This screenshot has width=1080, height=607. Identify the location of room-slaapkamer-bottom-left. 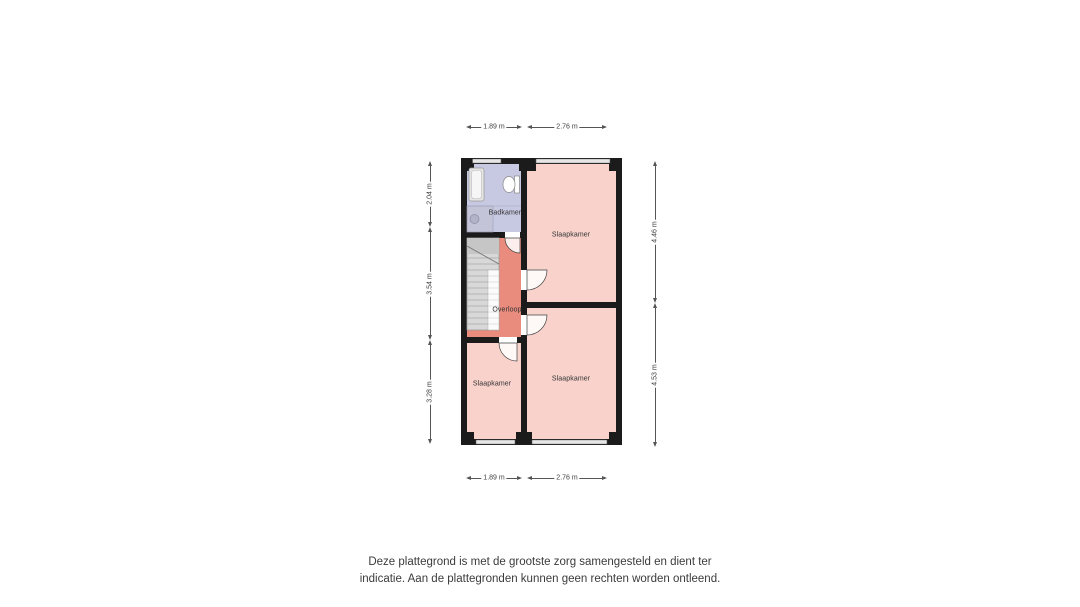
(494, 391).